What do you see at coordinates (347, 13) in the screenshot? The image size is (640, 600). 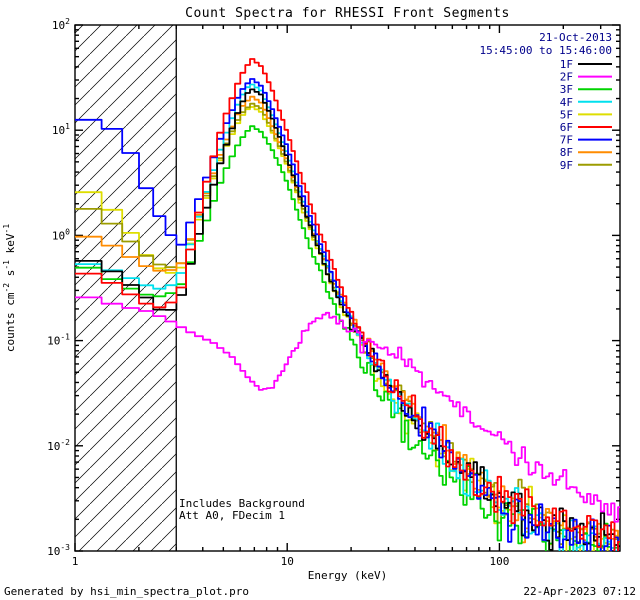 I see `chart-title: Count Spectra for RHESSI Front Segments` at bounding box center [347, 13].